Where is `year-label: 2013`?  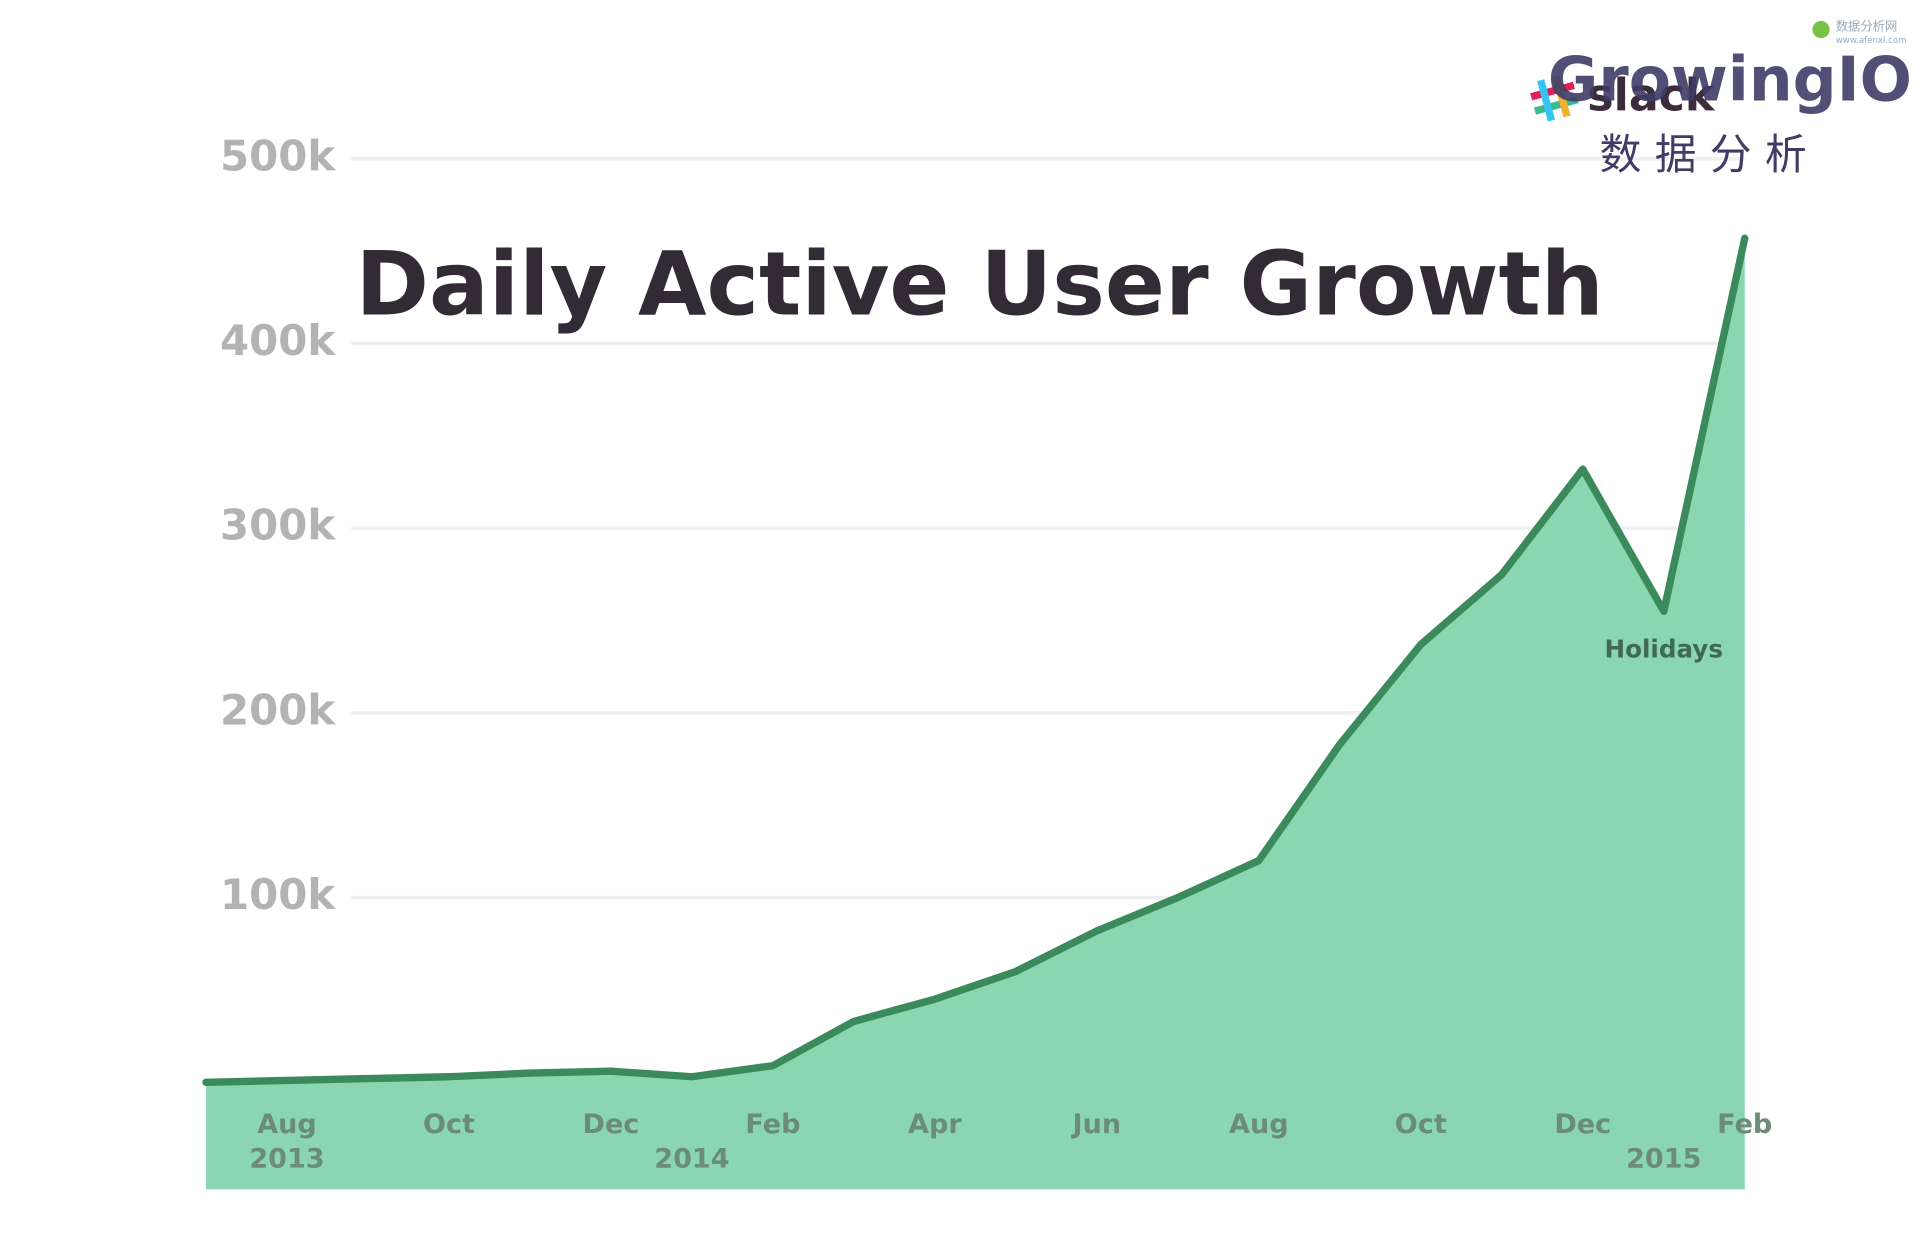 year-label: 2013 is located at coordinates (286, 1158).